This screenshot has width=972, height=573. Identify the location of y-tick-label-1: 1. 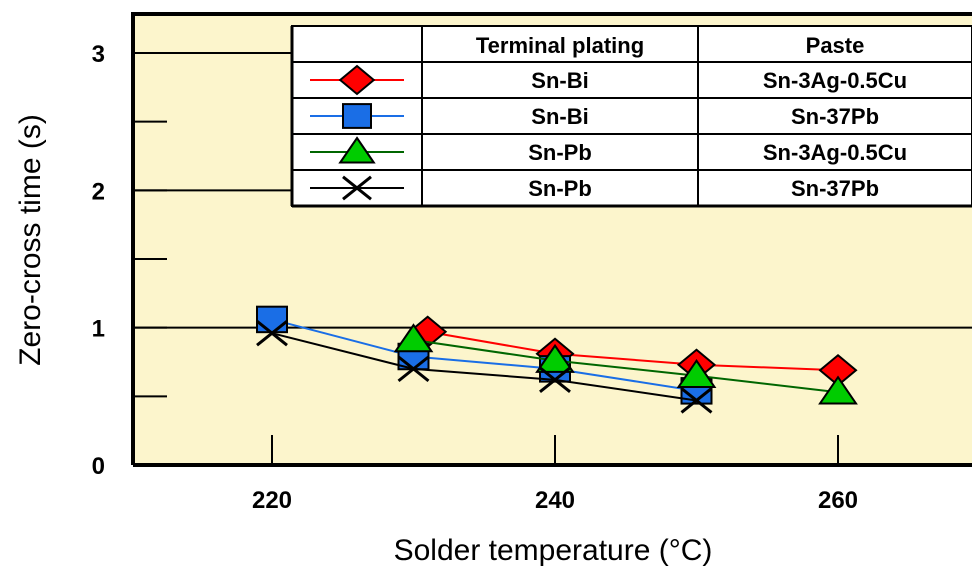
(98, 329).